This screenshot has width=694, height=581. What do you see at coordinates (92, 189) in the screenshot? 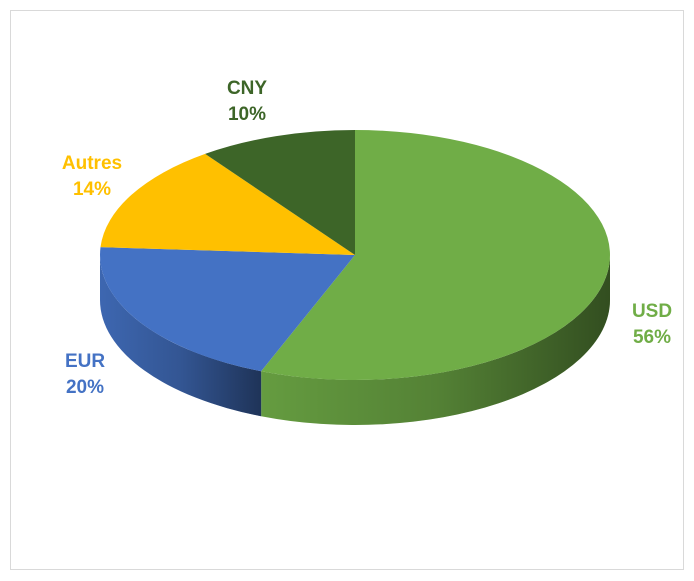
I see `data-label-value: 14%` at bounding box center [92, 189].